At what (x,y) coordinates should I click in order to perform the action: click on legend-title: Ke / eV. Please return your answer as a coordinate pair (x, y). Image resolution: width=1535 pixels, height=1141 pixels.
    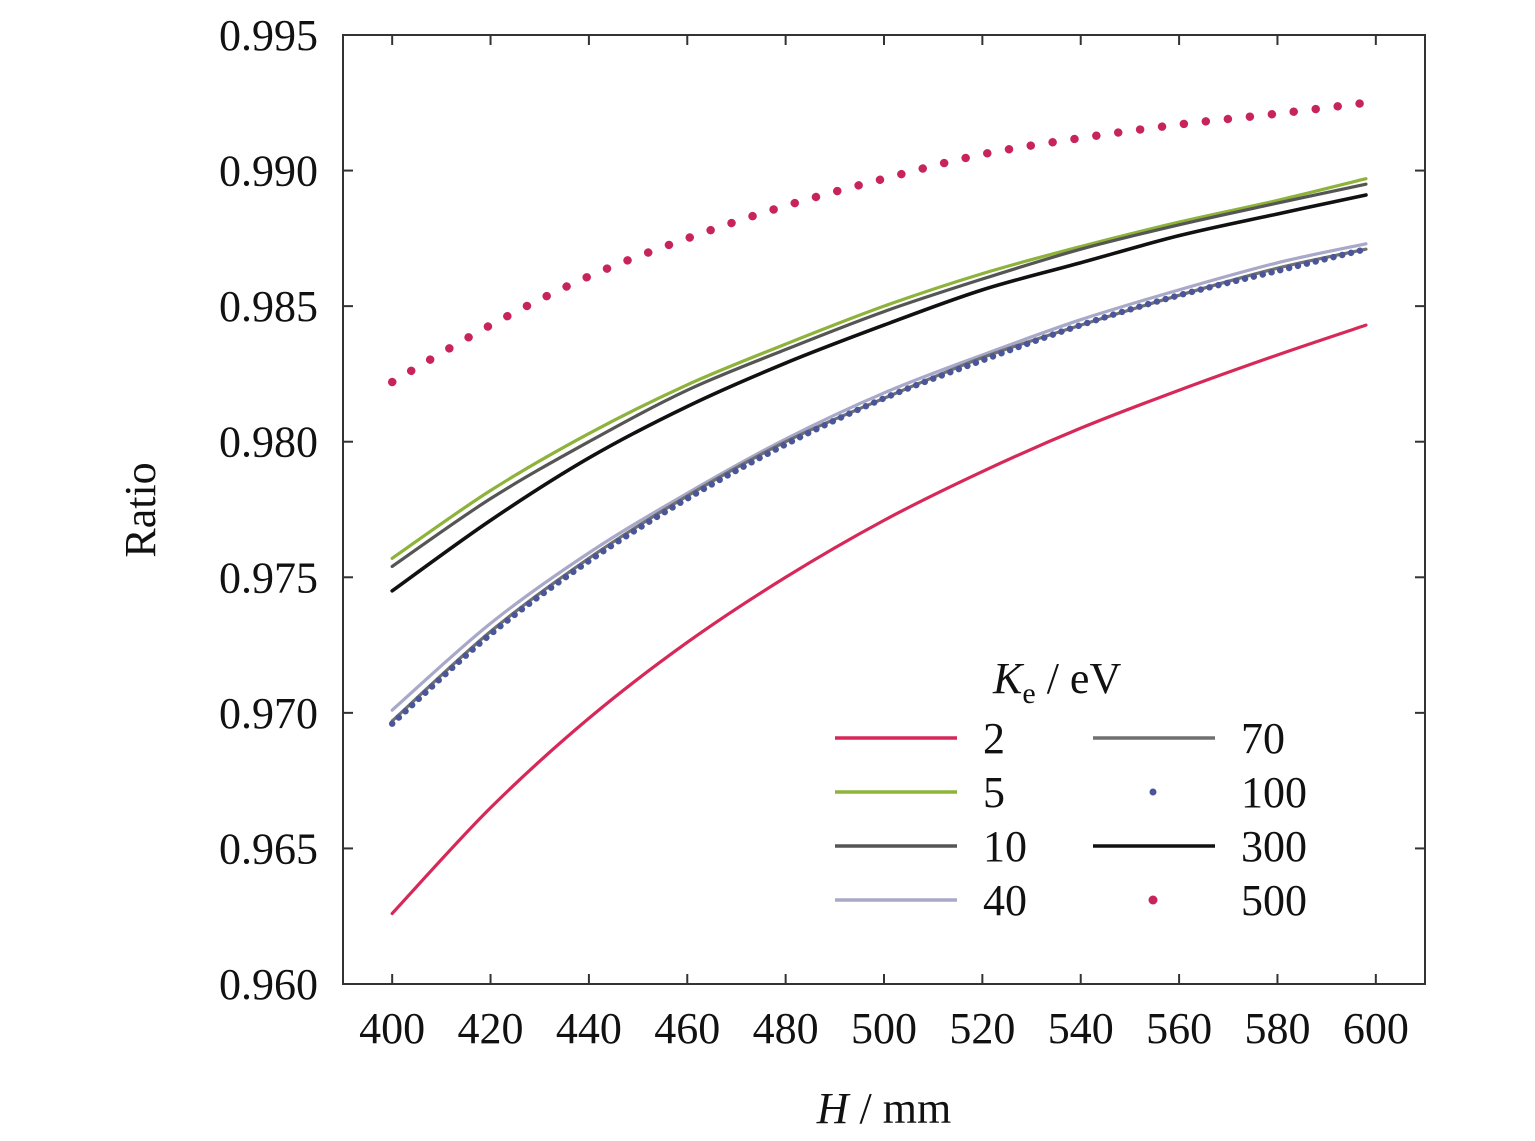
    Looking at the image, I should click on (1056, 682).